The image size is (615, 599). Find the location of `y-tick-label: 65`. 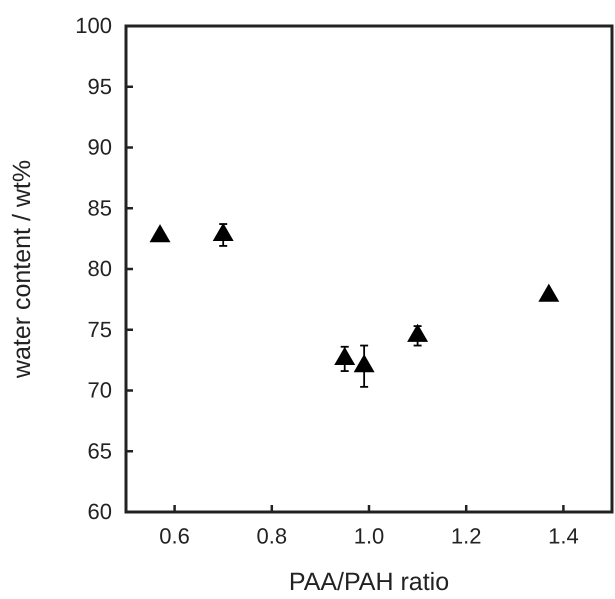

y-tick-label: 65 is located at coordinates (100, 451).